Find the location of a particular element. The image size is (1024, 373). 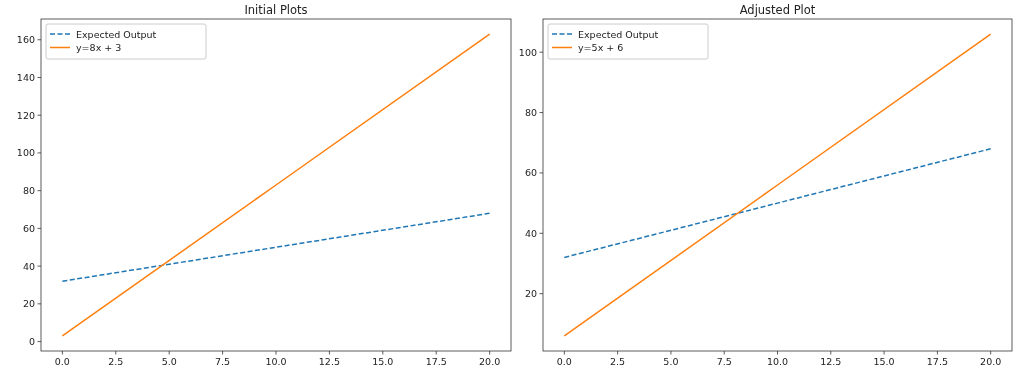

chart-title: Initial Plots is located at coordinates (276, 10).